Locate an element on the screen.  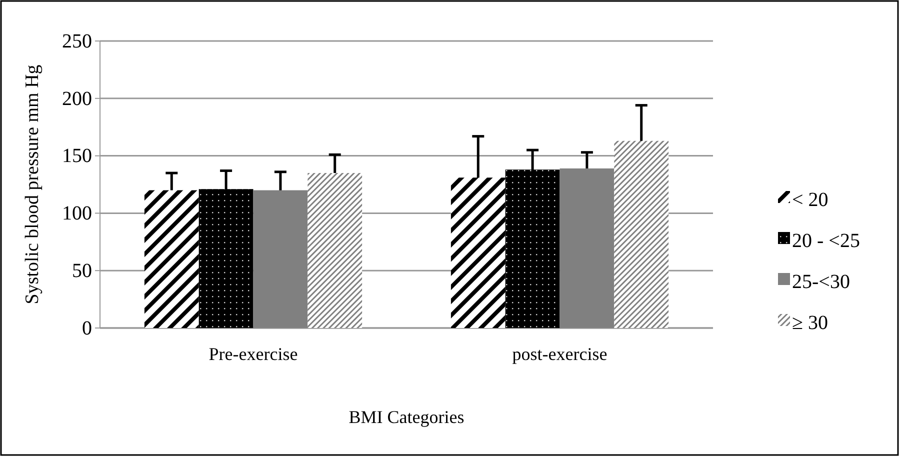
x-tick-label: Pre-exercise is located at coordinates (253, 354).